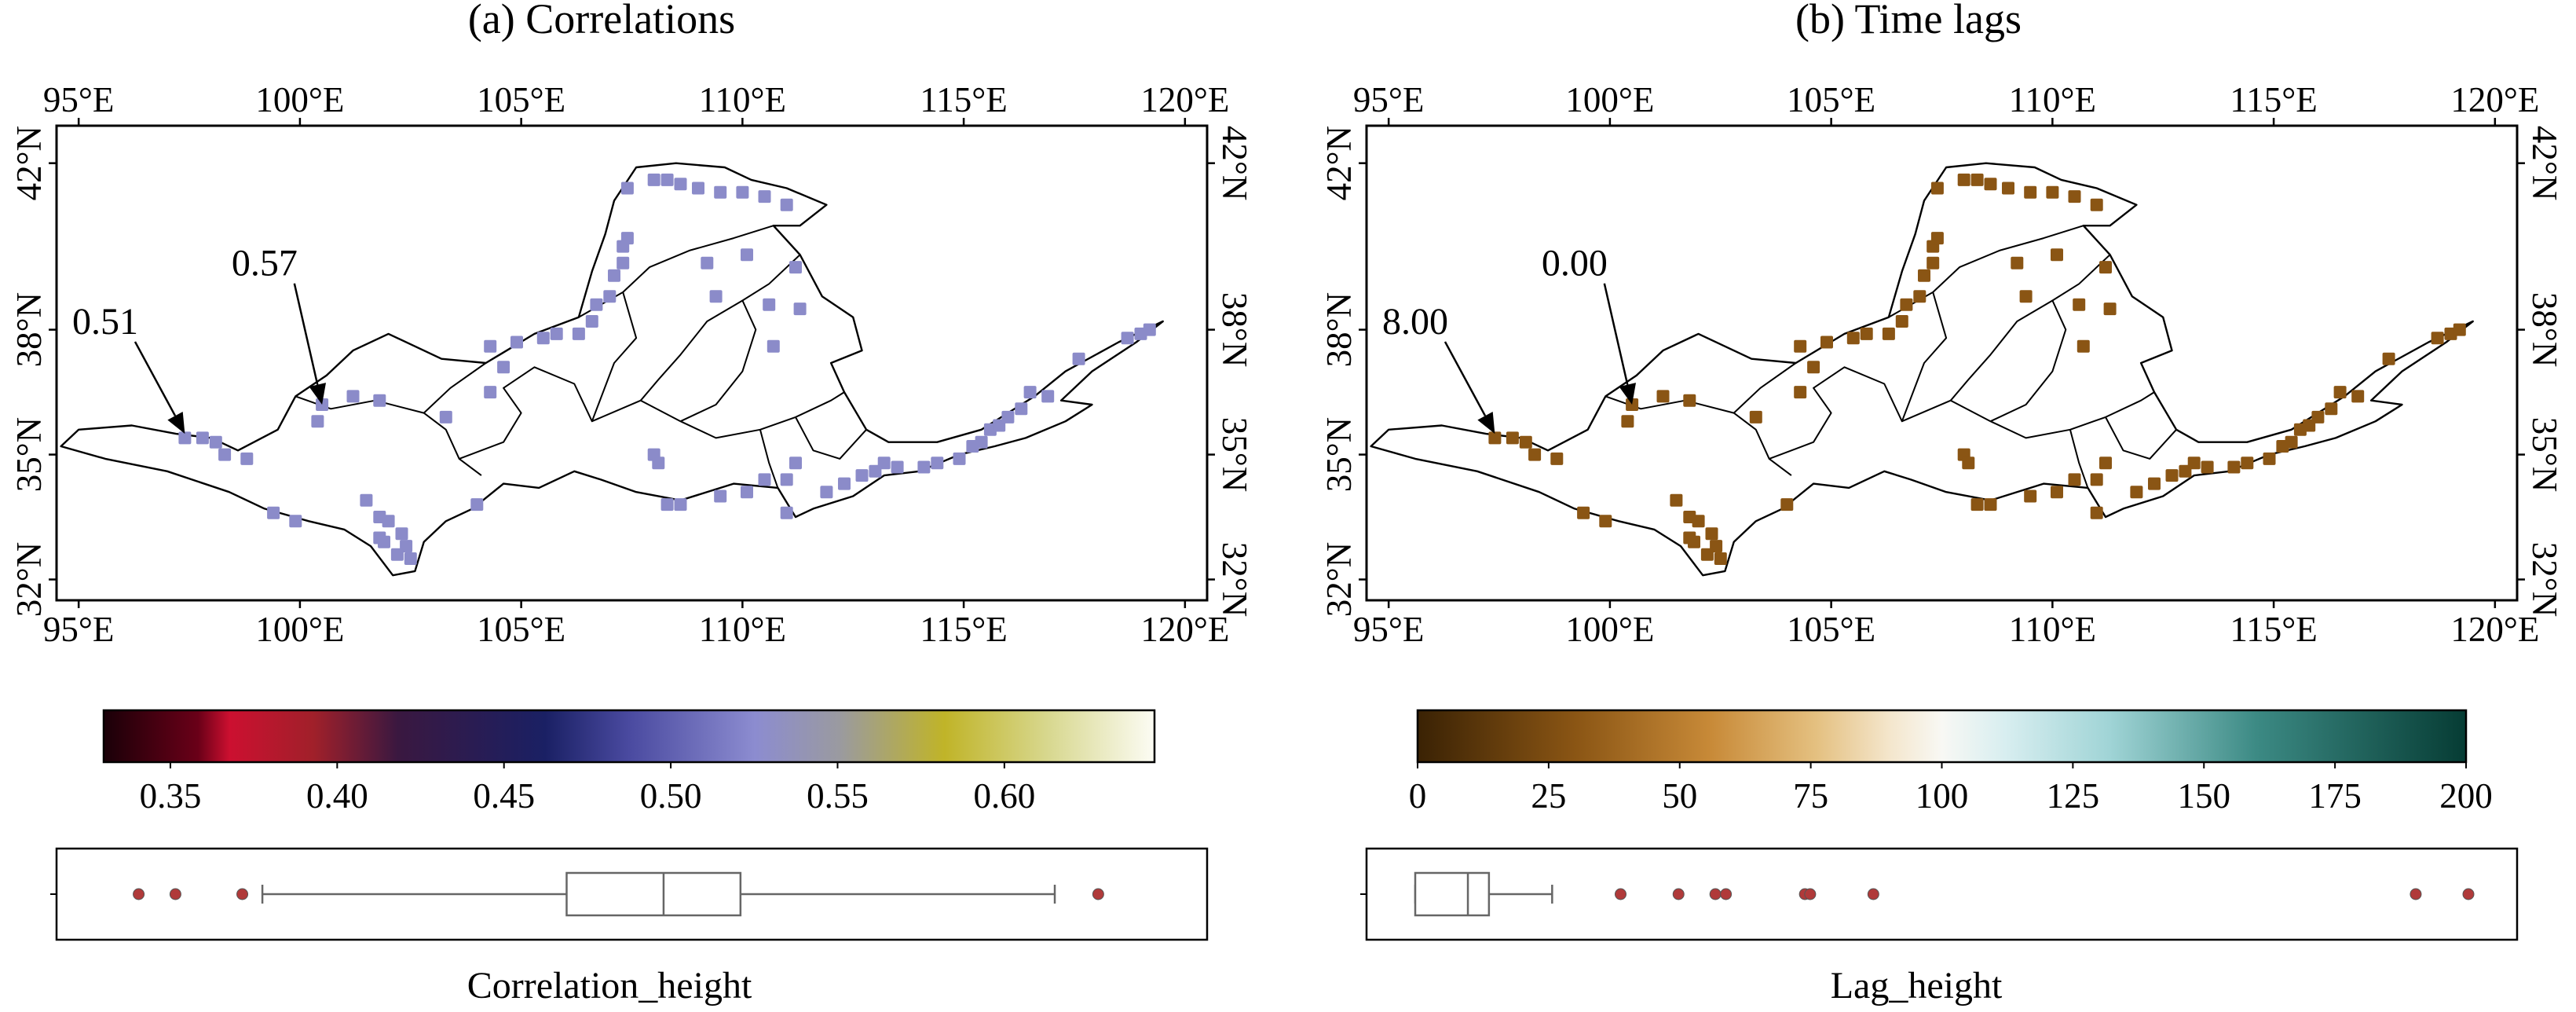  What do you see at coordinates (629, 762) in the screenshot?
I see `colorbar-correlations: 0.35 0.40 0.45 0.50 0.55 0.60` at bounding box center [629, 762].